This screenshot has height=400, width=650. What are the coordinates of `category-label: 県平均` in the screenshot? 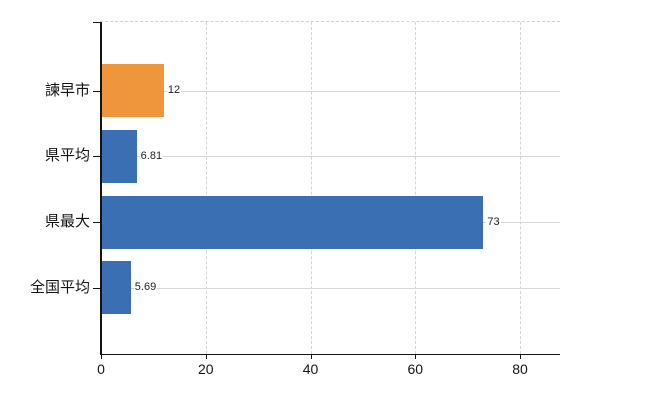 It's located at (67, 156).